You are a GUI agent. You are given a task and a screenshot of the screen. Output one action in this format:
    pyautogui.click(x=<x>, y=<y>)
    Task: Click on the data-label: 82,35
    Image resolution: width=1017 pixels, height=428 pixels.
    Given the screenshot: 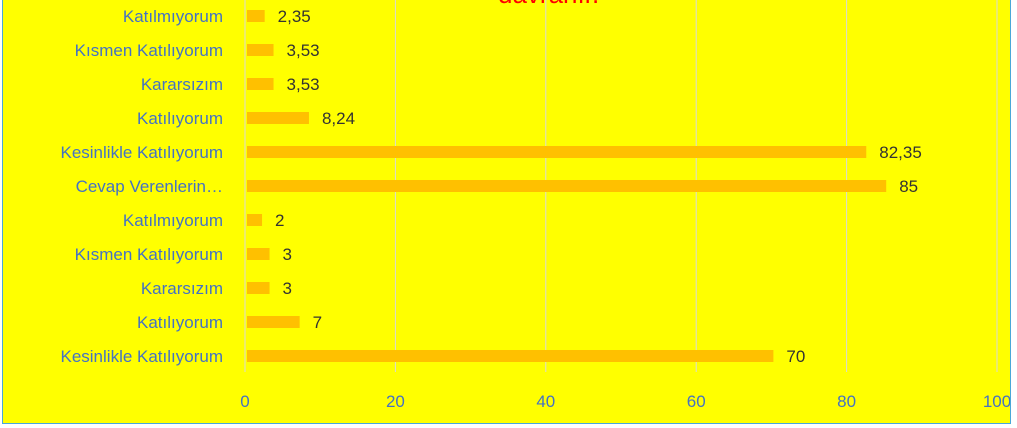 What is the action you would take?
    pyautogui.click(x=900, y=152)
    